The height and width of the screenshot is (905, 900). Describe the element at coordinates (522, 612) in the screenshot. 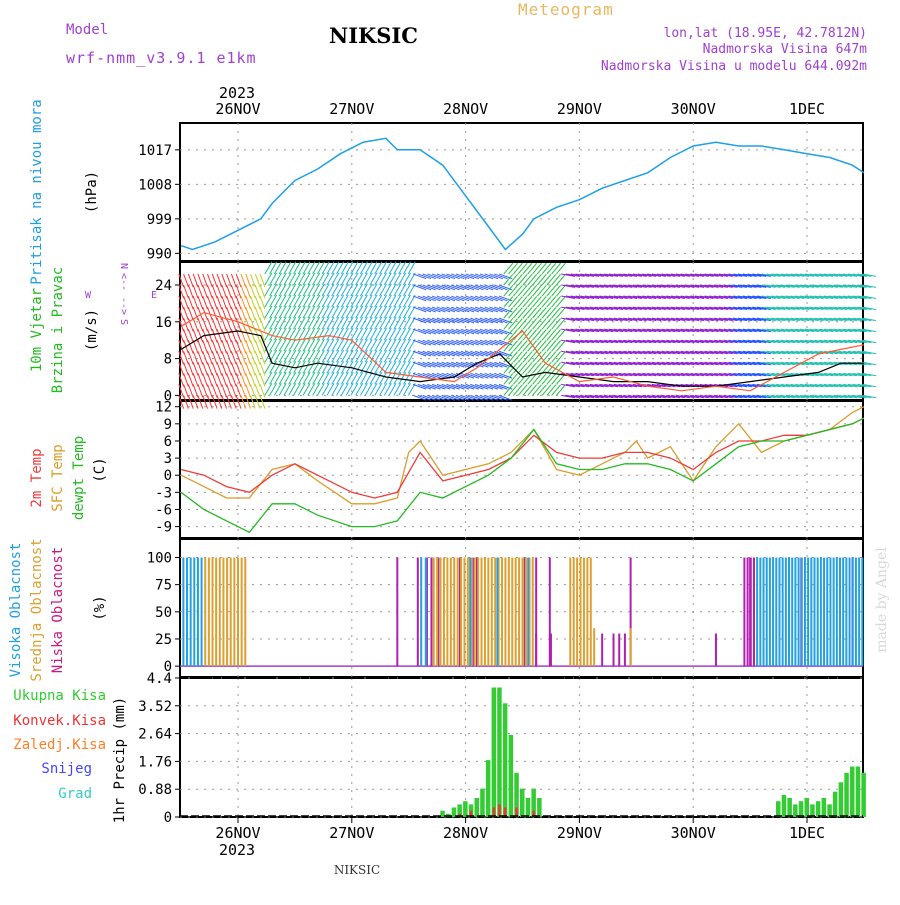

I see `cloud-bars` at that location.